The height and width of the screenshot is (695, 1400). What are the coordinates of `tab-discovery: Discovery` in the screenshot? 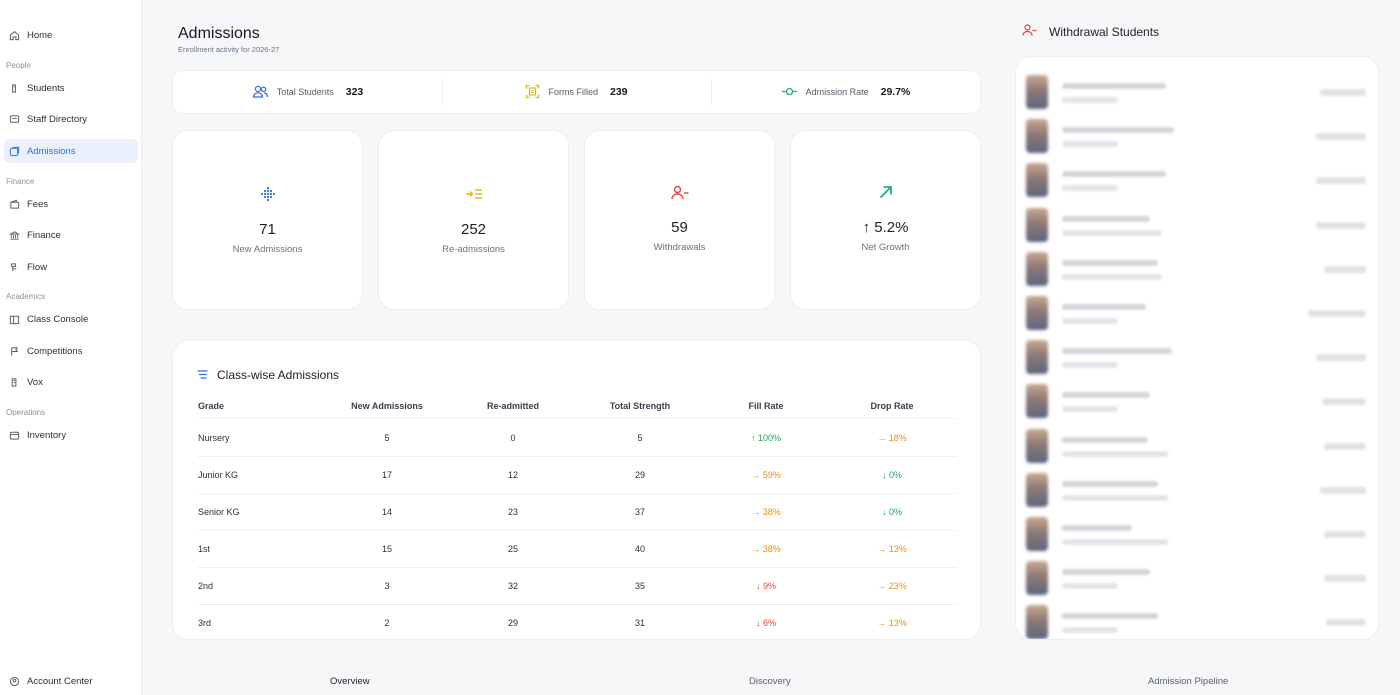 It's located at (770, 681).